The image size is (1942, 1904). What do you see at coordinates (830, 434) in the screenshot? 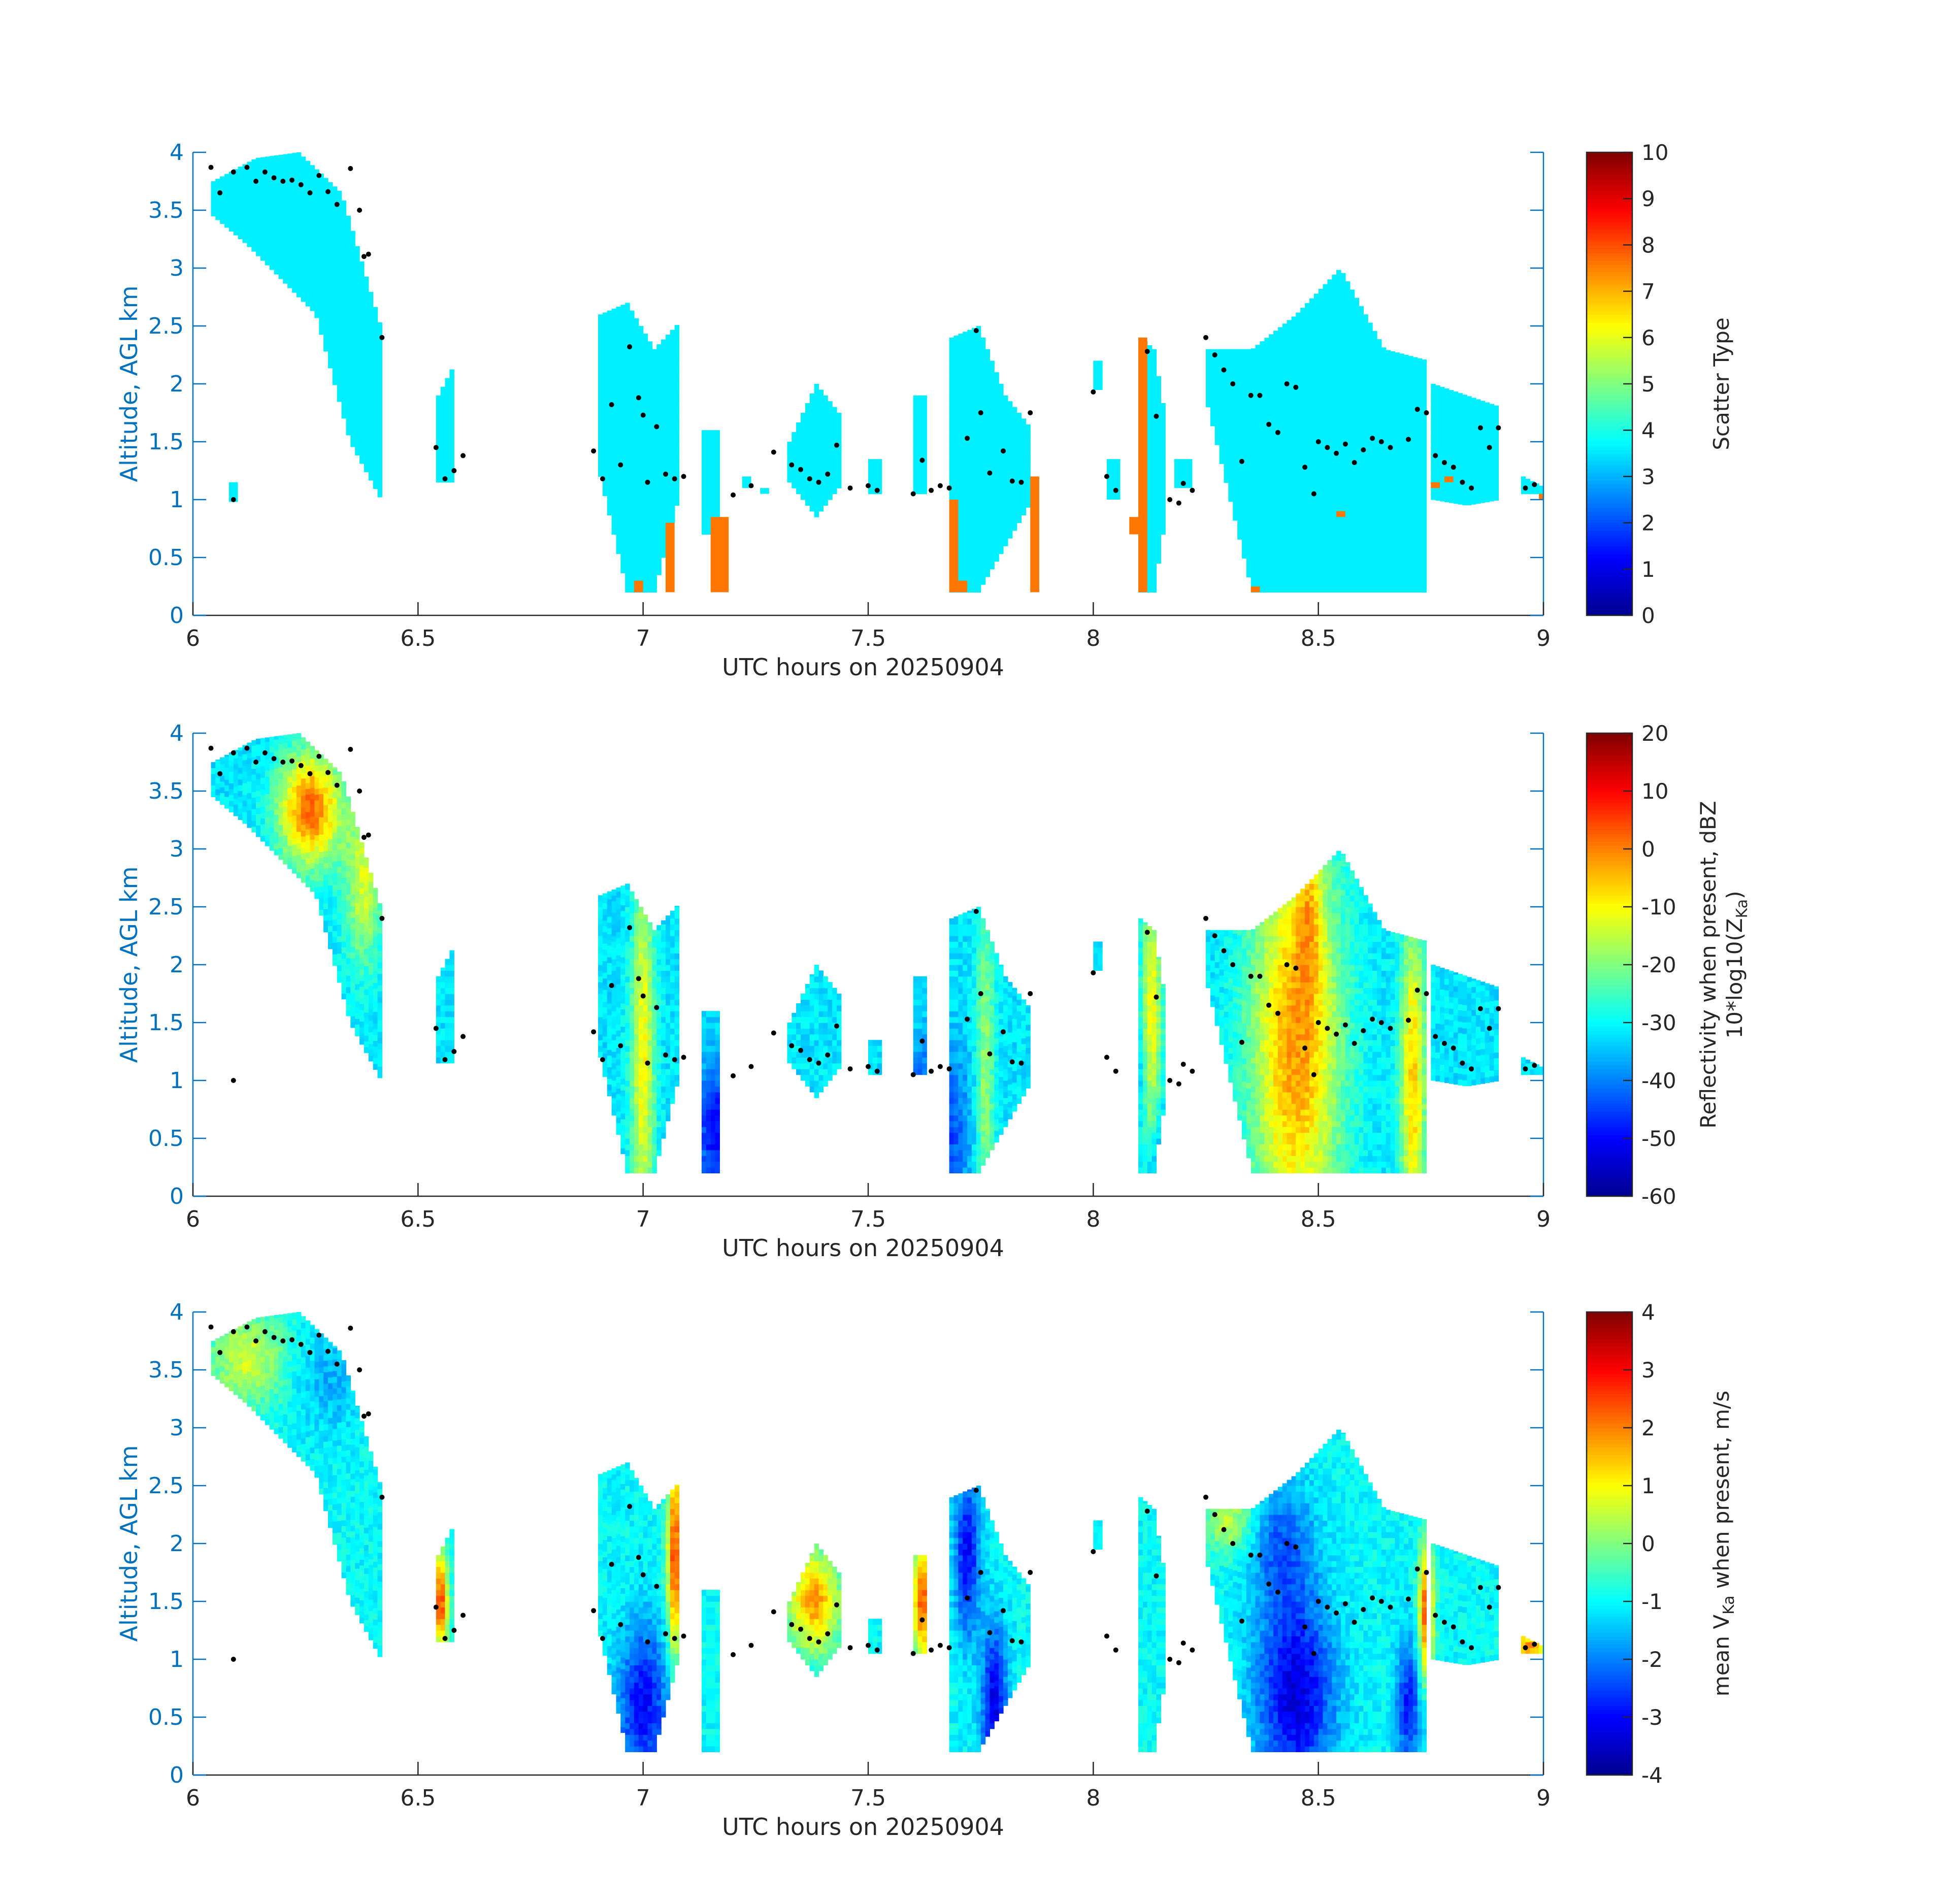
I see `echo-cell-4-1940` at bounding box center [830, 434].